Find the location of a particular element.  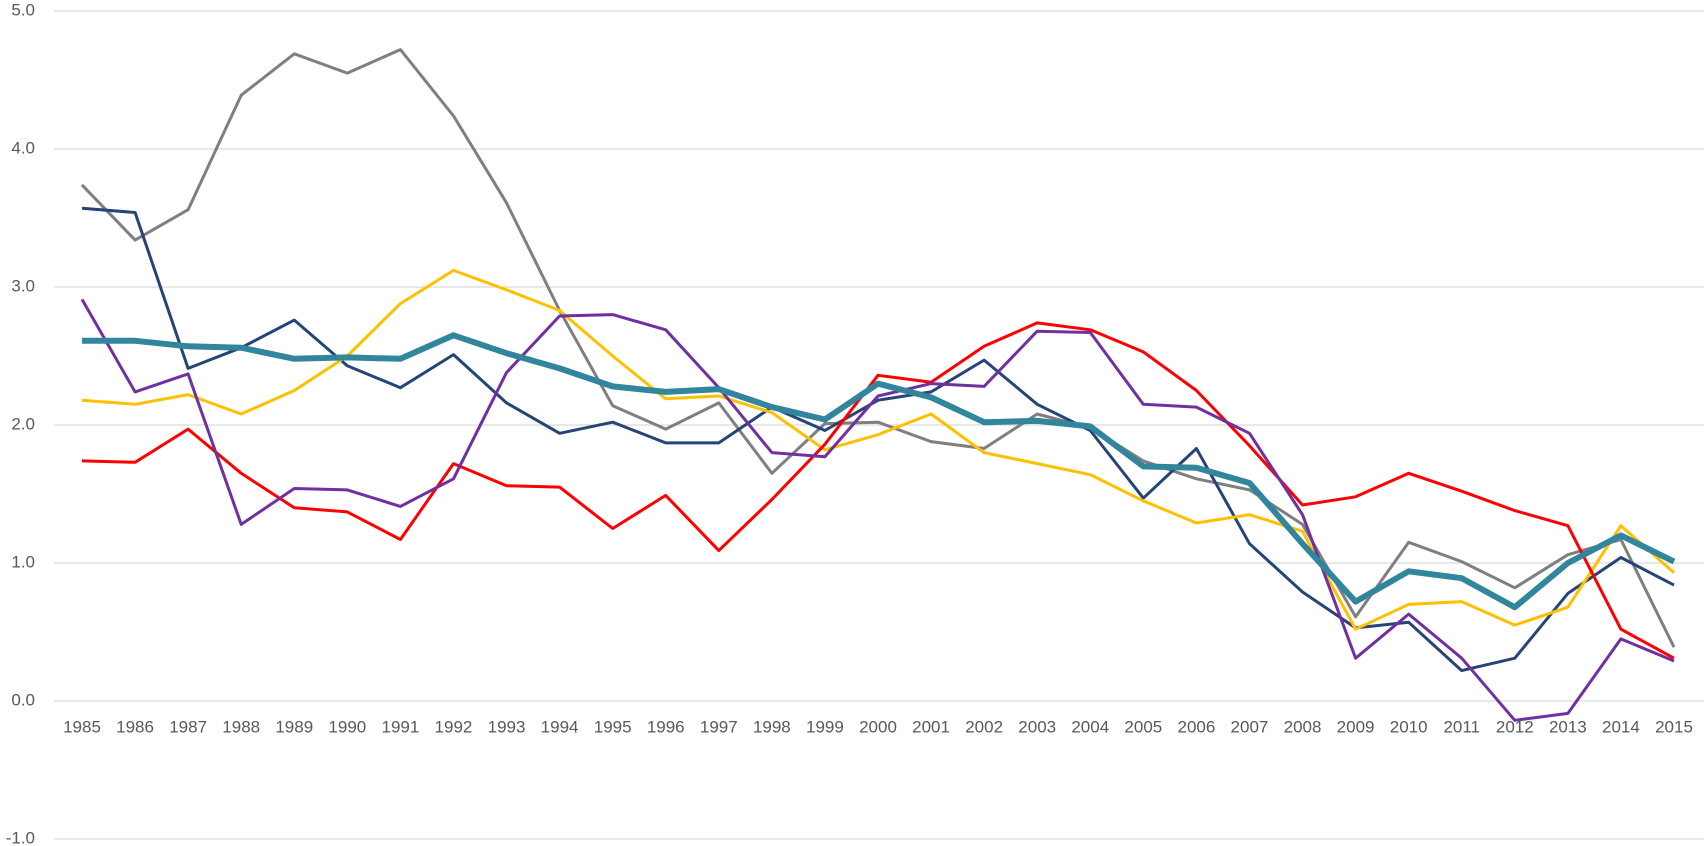

x-tick-label: 2015 is located at coordinates (1674, 726).